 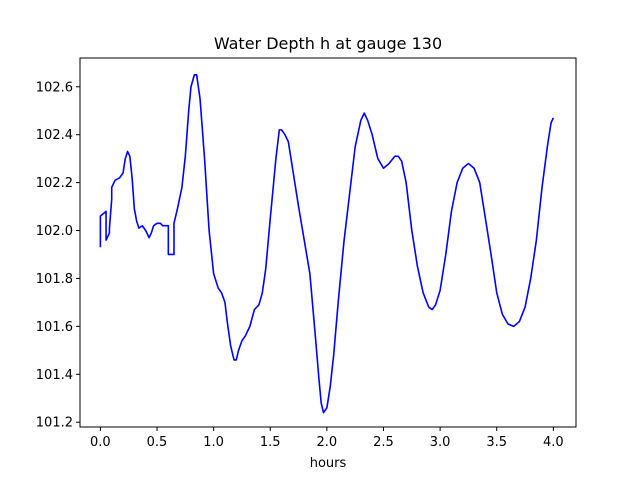 I want to click on y-tick-label: 102.0, so click(x=54, y=231).